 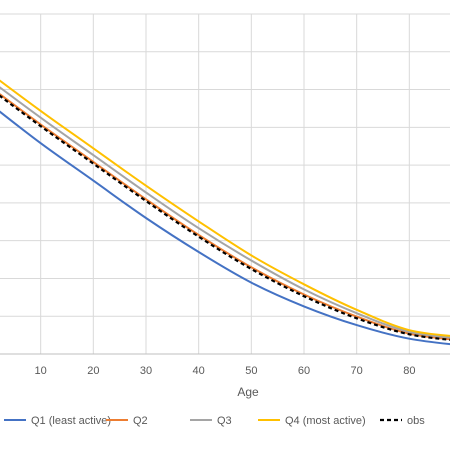 I want to click on legend-label: obs, so click(x=416, y=421).